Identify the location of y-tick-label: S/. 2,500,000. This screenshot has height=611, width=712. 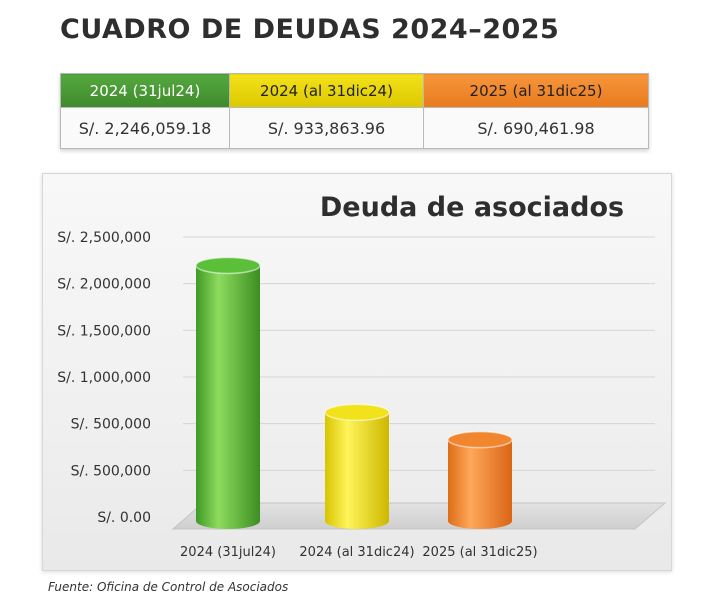
(104, 238).